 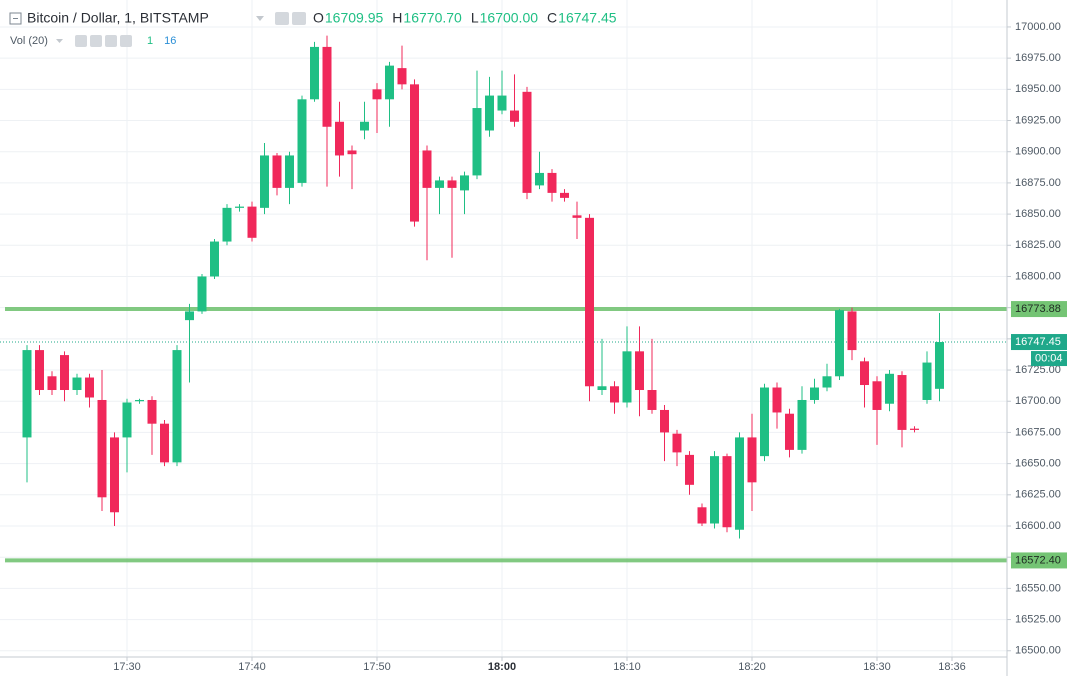 What do you see at coordinates (1038, 120) in the screenshot?
I see `y-tick-label: 16925.00` at bounding box center [1038, 120].